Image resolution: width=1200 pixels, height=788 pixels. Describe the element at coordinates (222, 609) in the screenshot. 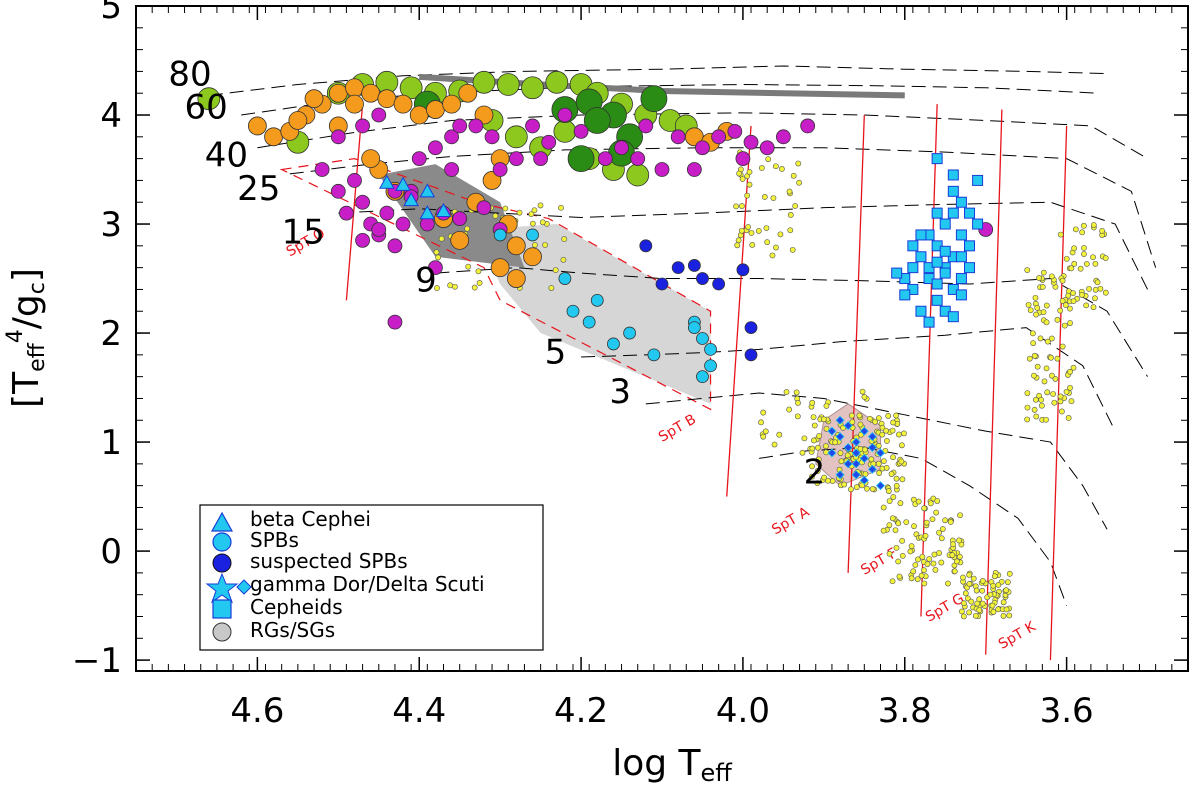

I see `legend-square-marker` at that location.